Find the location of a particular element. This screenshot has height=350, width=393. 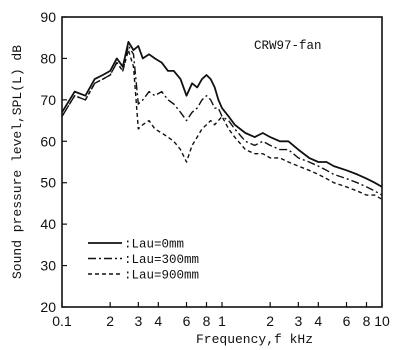

legend: :Lau=0mm:Lau=300mm :Lau=900mm is located at coordinates (143, 260).